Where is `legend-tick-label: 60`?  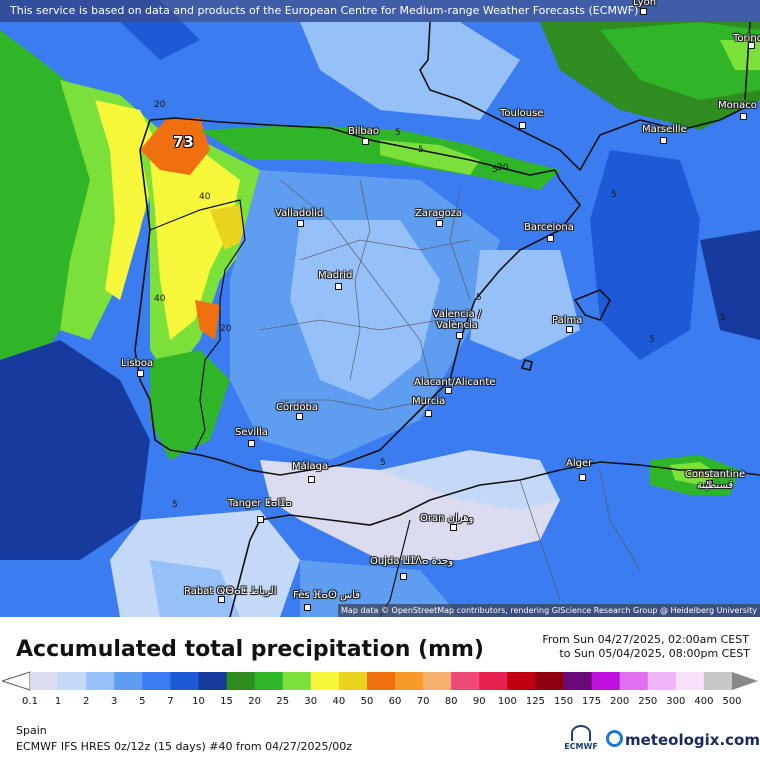 legend-tick-label: 60 is located at coordinates (395, 701).